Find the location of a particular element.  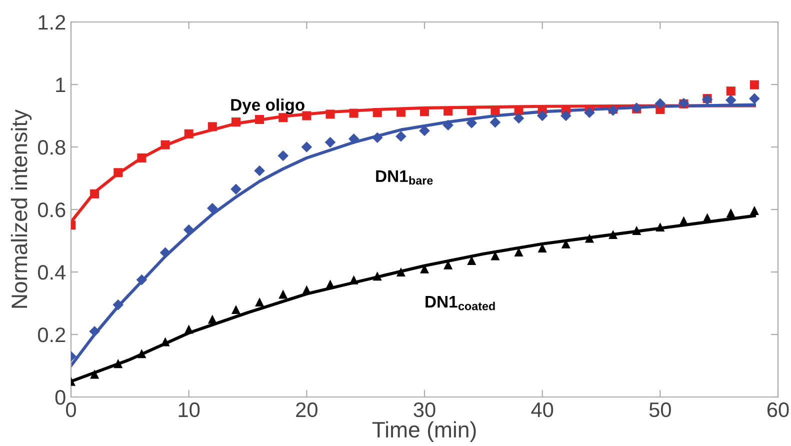

x-tick-label: 30 is located at coordinates (425, 410).